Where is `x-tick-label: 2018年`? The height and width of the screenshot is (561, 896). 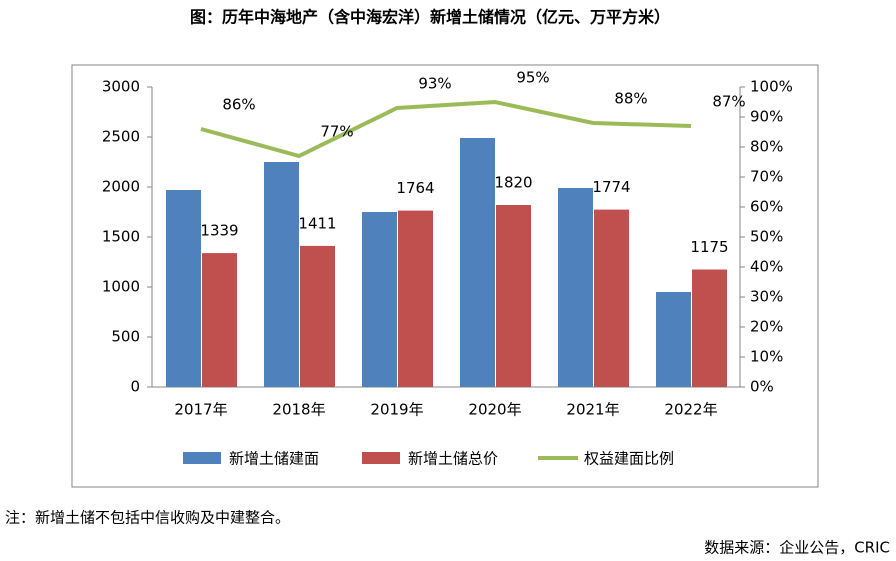 x-tick-label: 2018年 is located at coordinates (298, 410).